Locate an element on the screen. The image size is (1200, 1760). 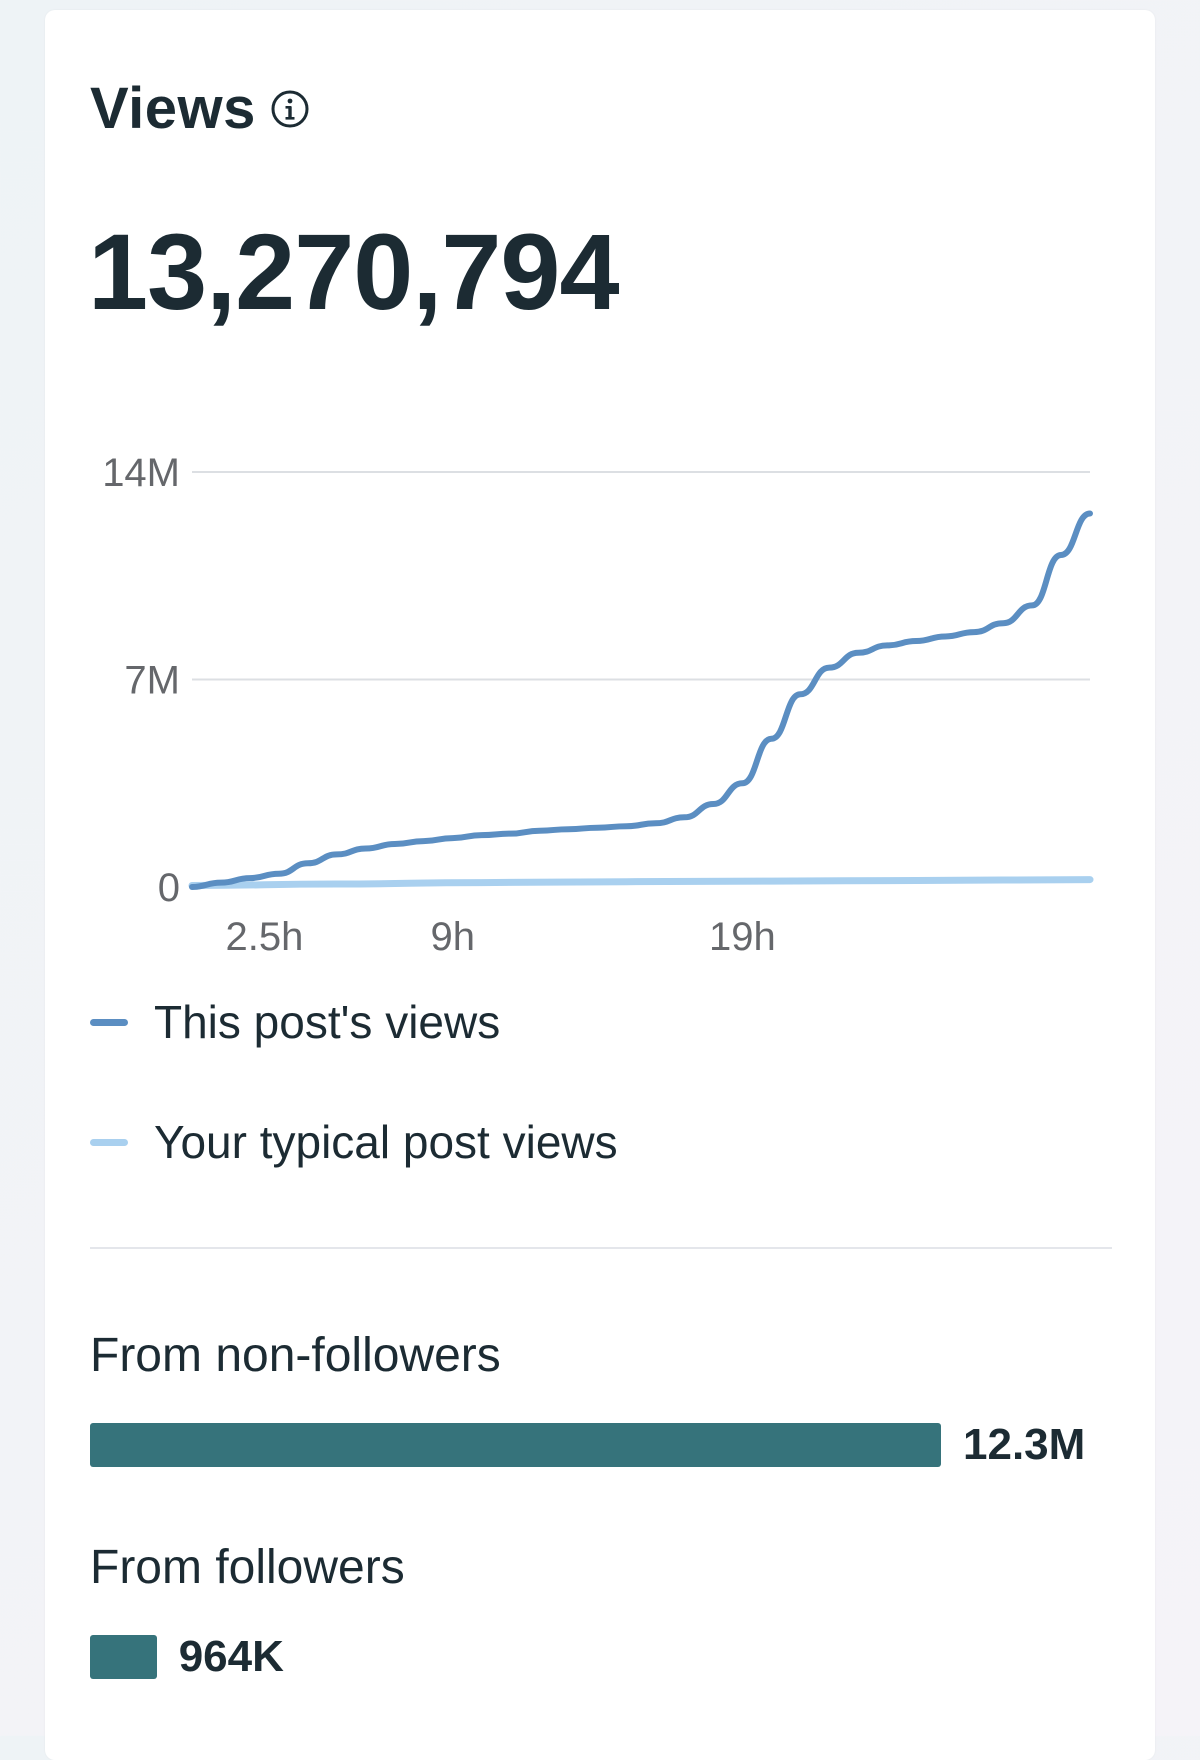
x-tick-label-19h: 19h is located at coordinates (742, 937).